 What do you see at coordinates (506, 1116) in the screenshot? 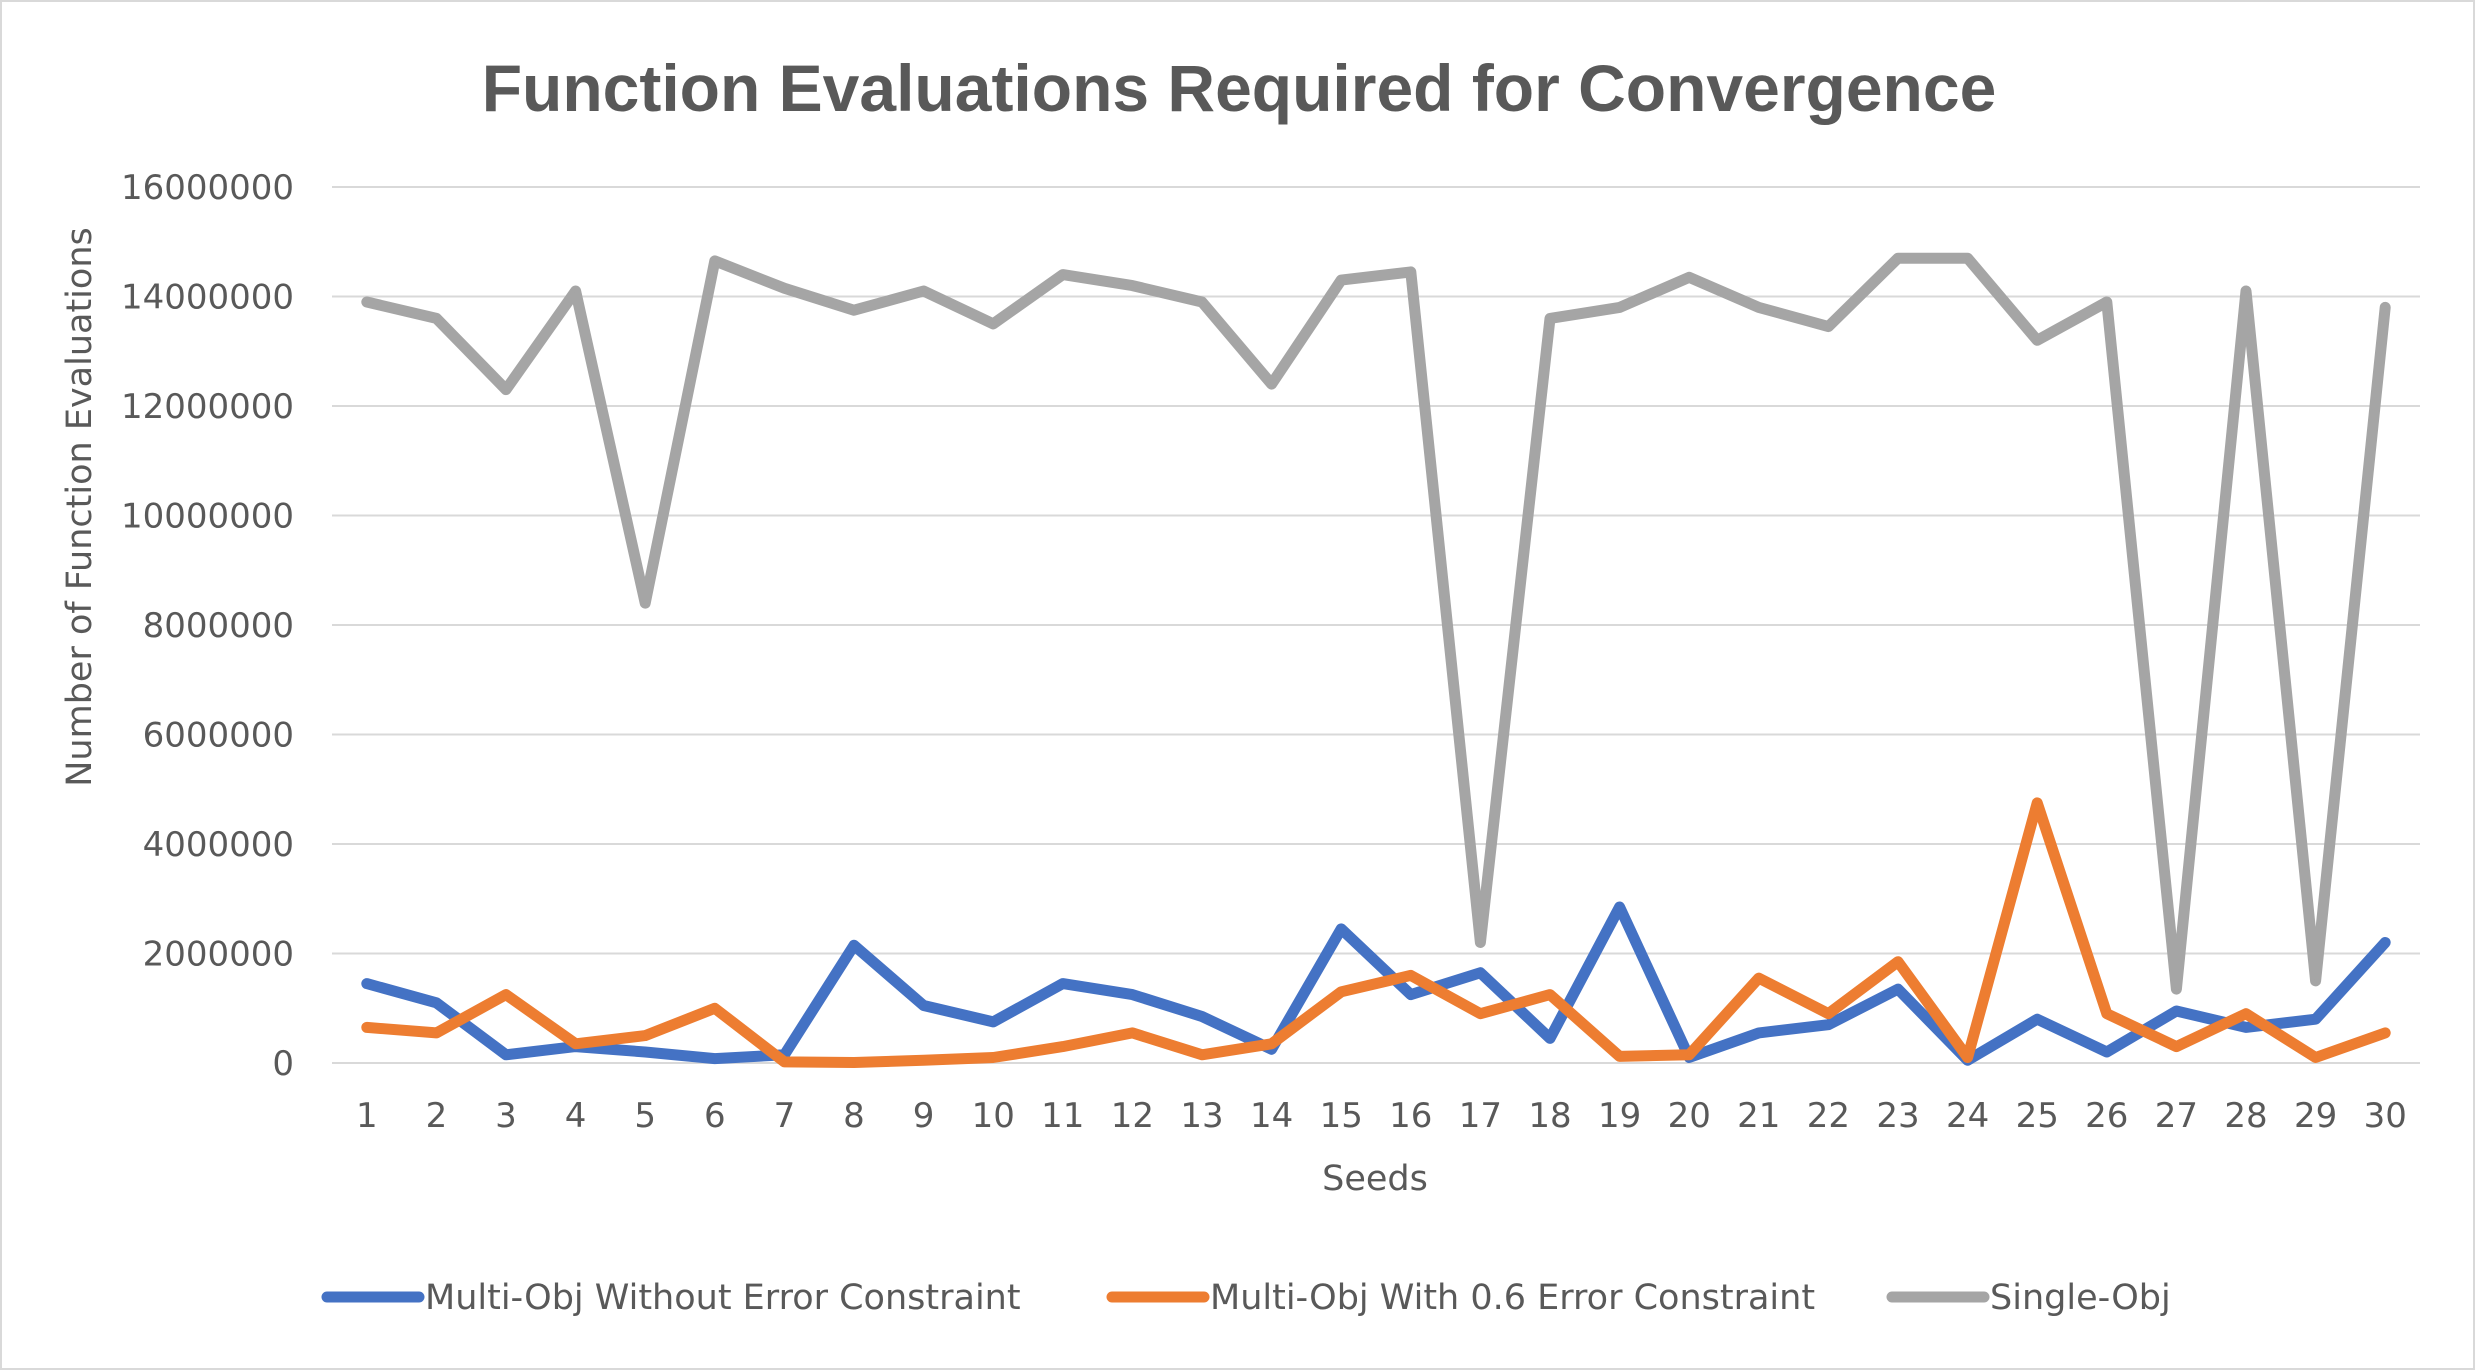
I see `x-tick-label: 3` at bounding box center [506, 1116].